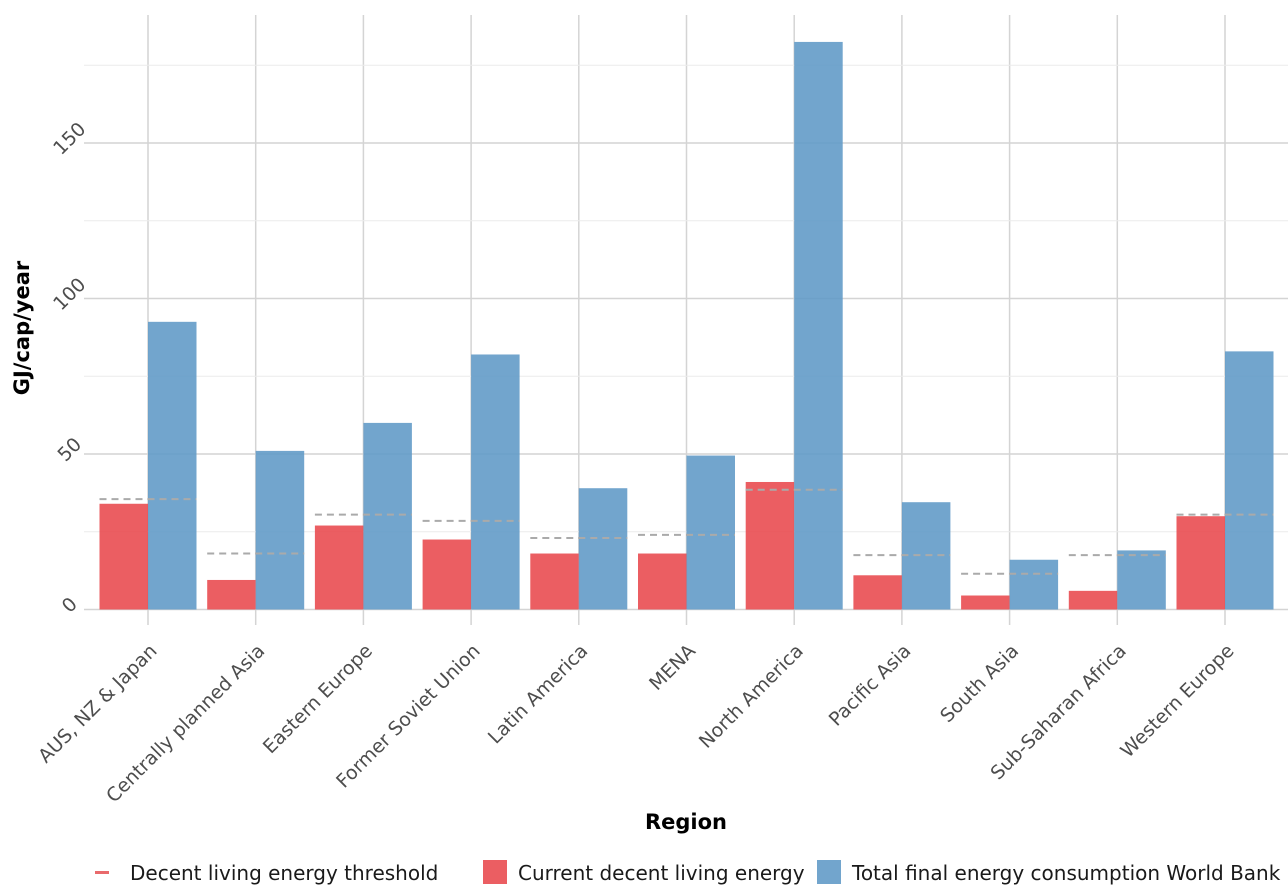 The width and height of the screenshot is (1288, 890). Describe the element at coordinates (1177, 701) in the screenshot. I see `x-tick-label: Western Europe` at that location.